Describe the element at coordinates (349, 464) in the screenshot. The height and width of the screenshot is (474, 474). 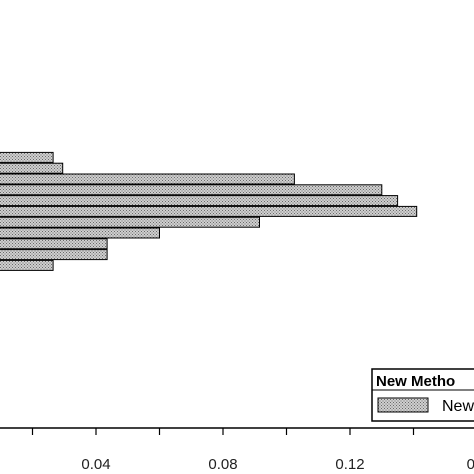
I see `x-tick-label: 0.12` at that location.